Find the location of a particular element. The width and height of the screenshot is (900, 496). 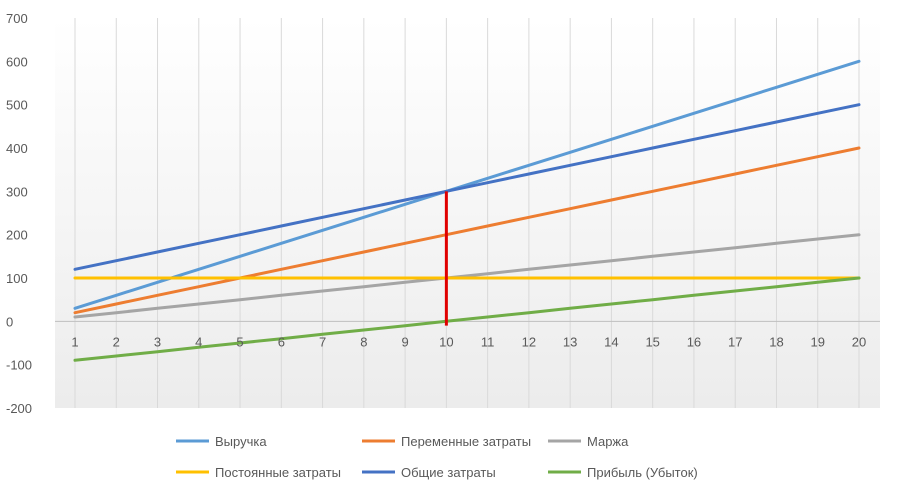

x-tick-label: 12 is located at coordinates (529, 341).